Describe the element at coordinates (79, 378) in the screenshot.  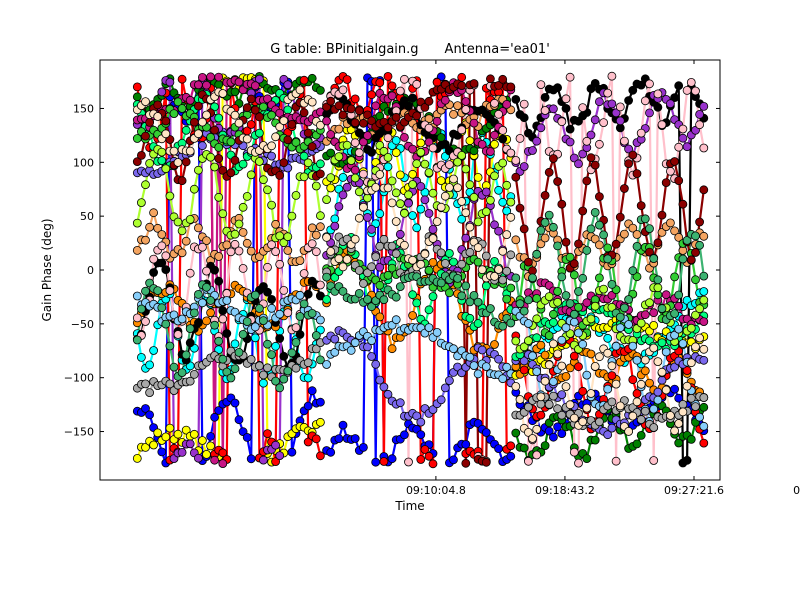
I see `y-tick-label-5: −100` at that location.